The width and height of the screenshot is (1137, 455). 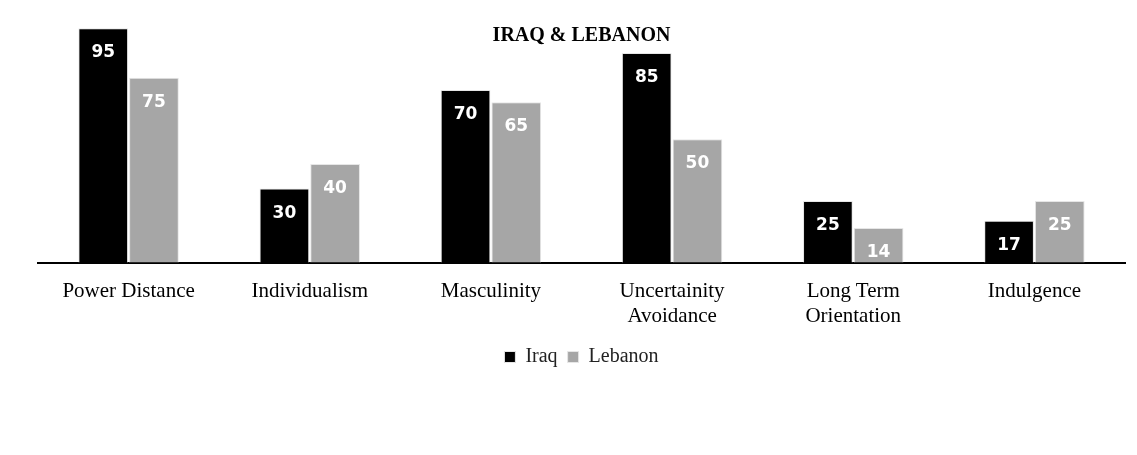 I want to click on x-tick-label: Long Term Orientation, so click(x=853, y=302).